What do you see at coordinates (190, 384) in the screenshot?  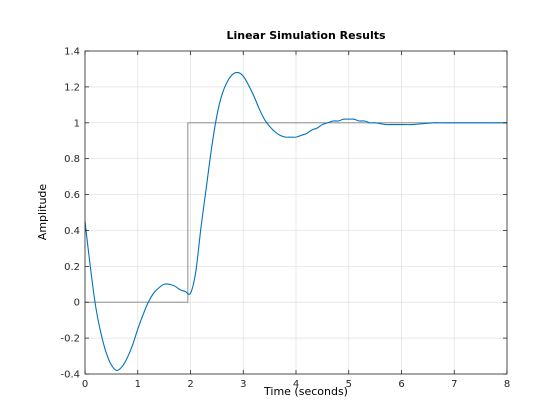 I see `x-tick-label: 2` at bounding box center [190, 384].